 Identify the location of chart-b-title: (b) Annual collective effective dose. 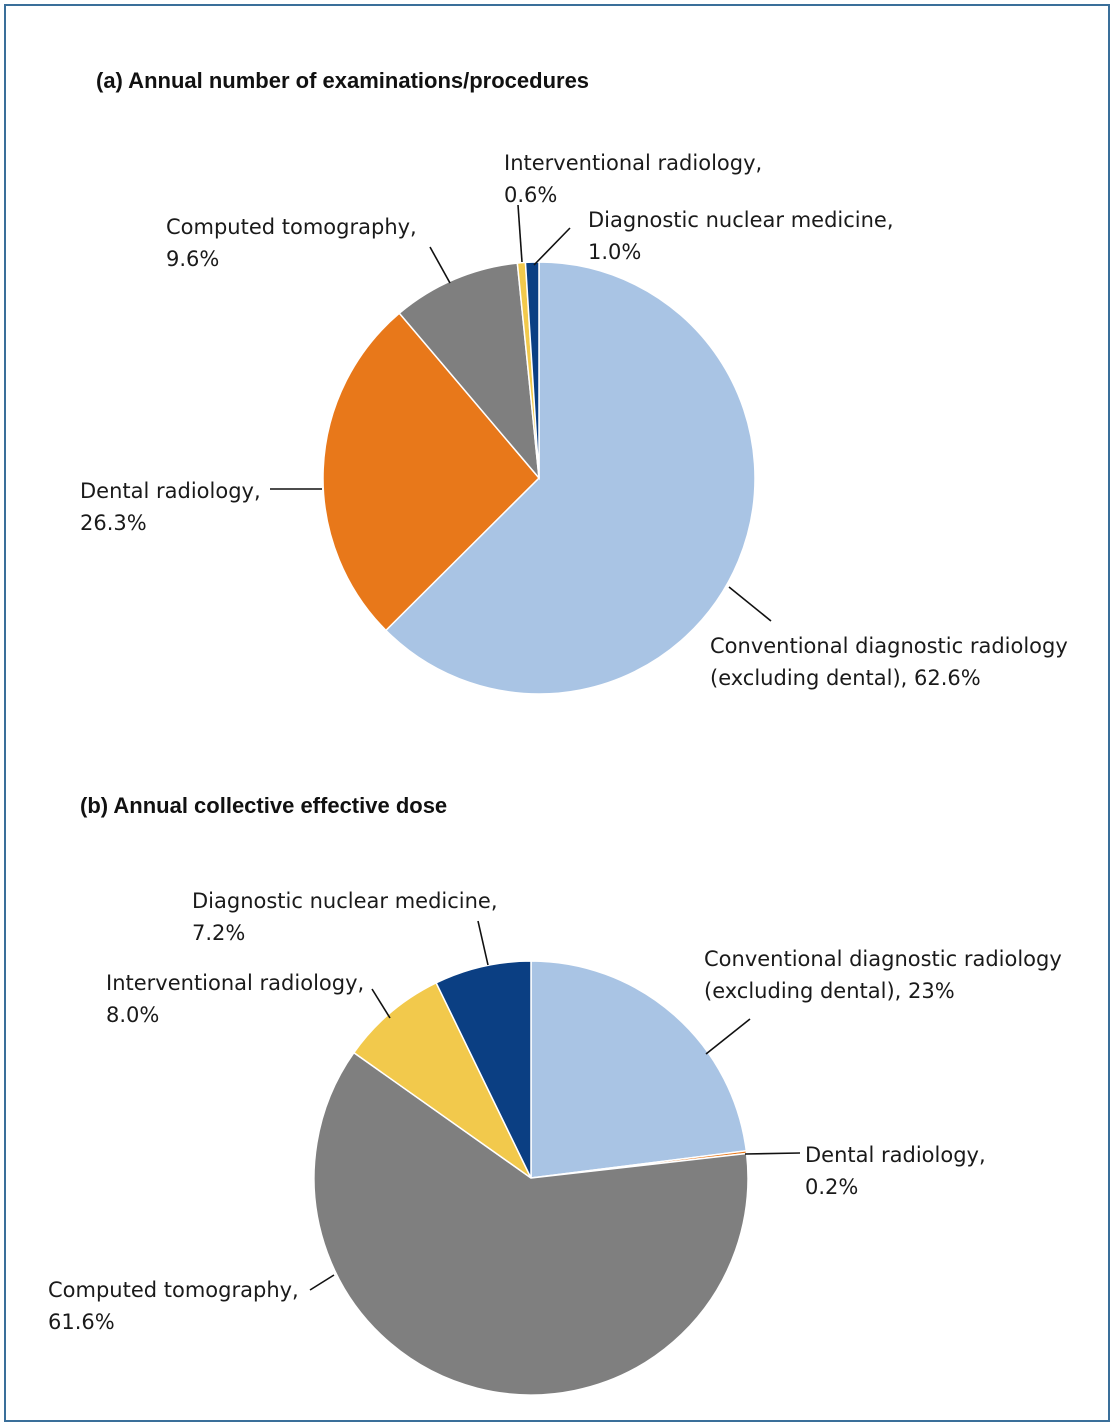
(263, 805).